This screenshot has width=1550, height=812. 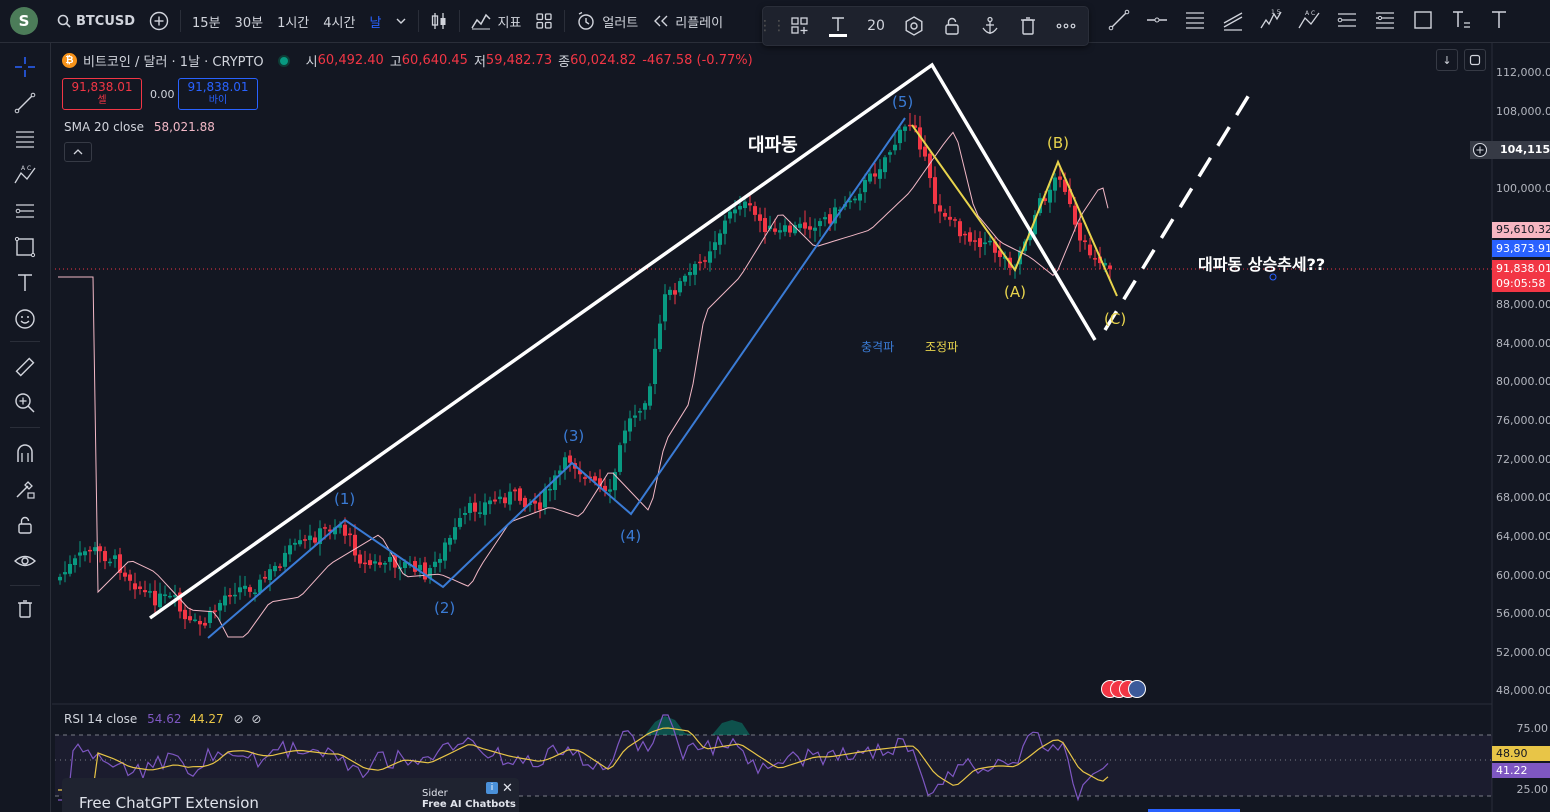 What do you see at coordinates (492, 788) in the screenshot?
I see `ad-info-icon: i` at bounding box center [492, 788].